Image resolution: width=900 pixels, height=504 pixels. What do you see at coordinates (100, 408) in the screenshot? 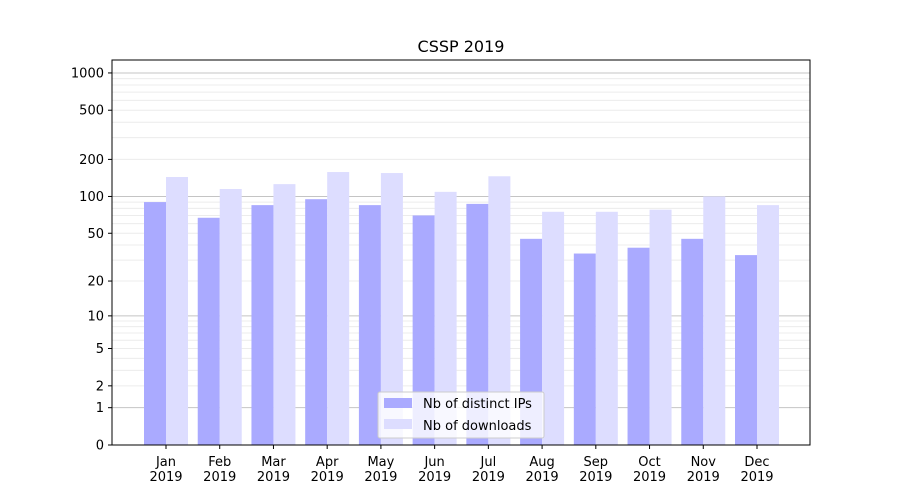
I see `y-tick-label: 1` at bounding box center [100, 408].